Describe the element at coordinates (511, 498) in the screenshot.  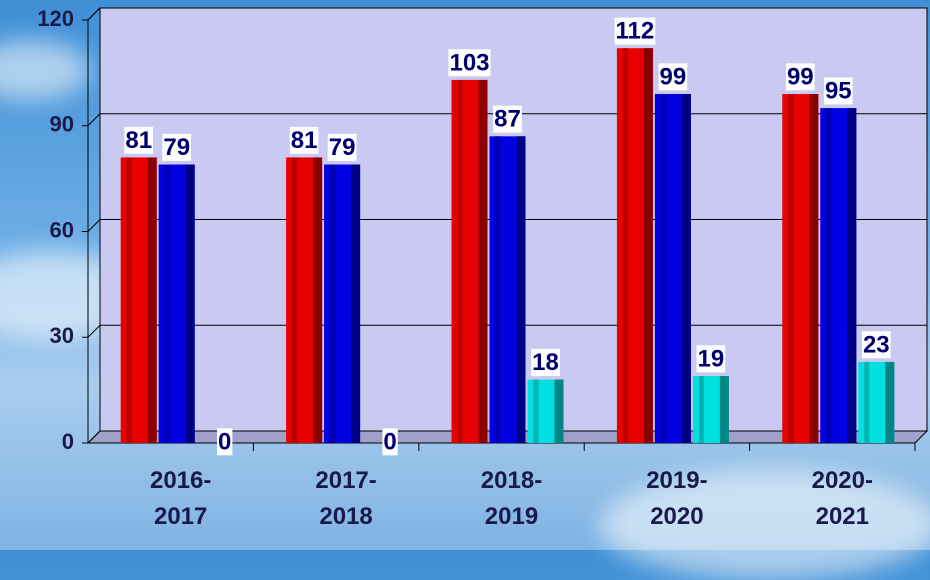
I see `x-tick-label: 2018-2019` at that location.